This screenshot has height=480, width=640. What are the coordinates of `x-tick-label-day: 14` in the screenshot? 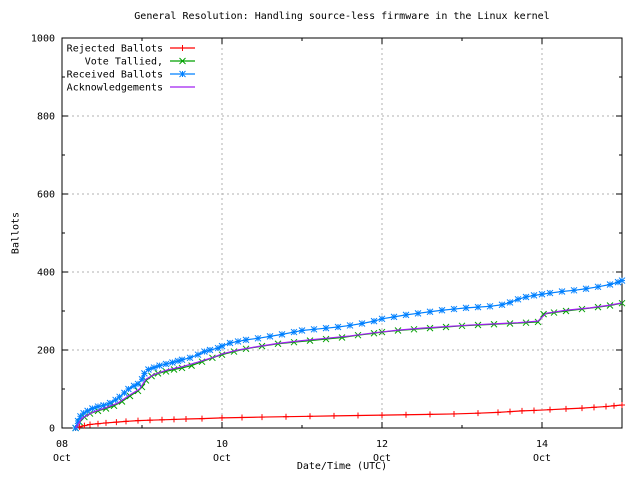 It's located at (542, 444).